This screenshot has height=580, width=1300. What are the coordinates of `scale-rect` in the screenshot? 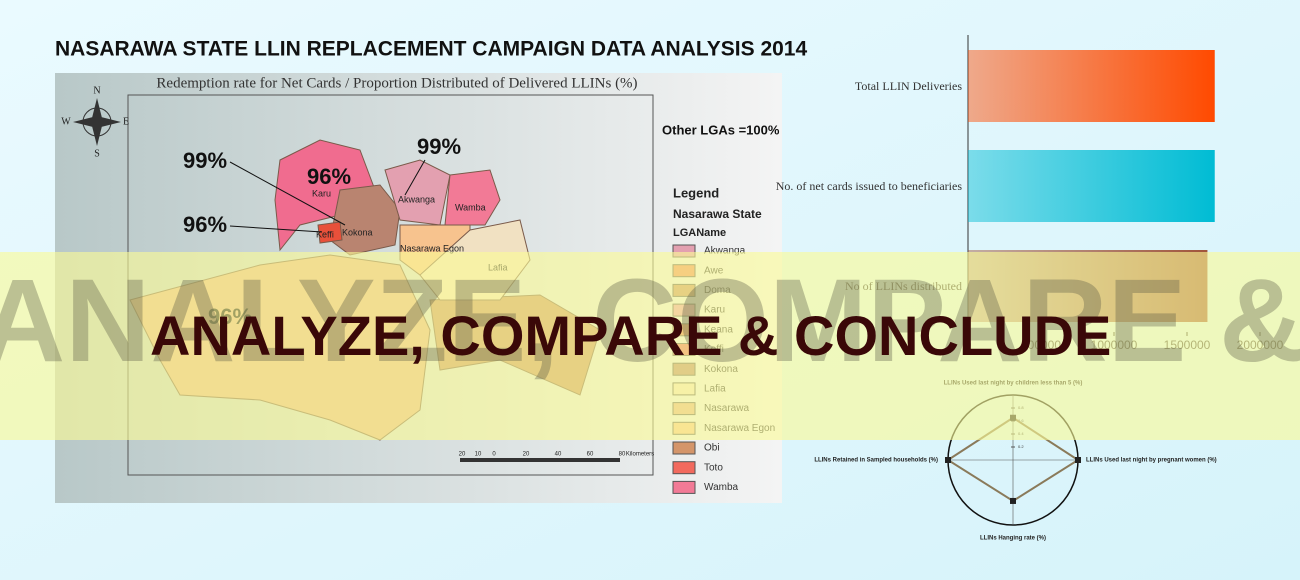 It's located at (540, 460).